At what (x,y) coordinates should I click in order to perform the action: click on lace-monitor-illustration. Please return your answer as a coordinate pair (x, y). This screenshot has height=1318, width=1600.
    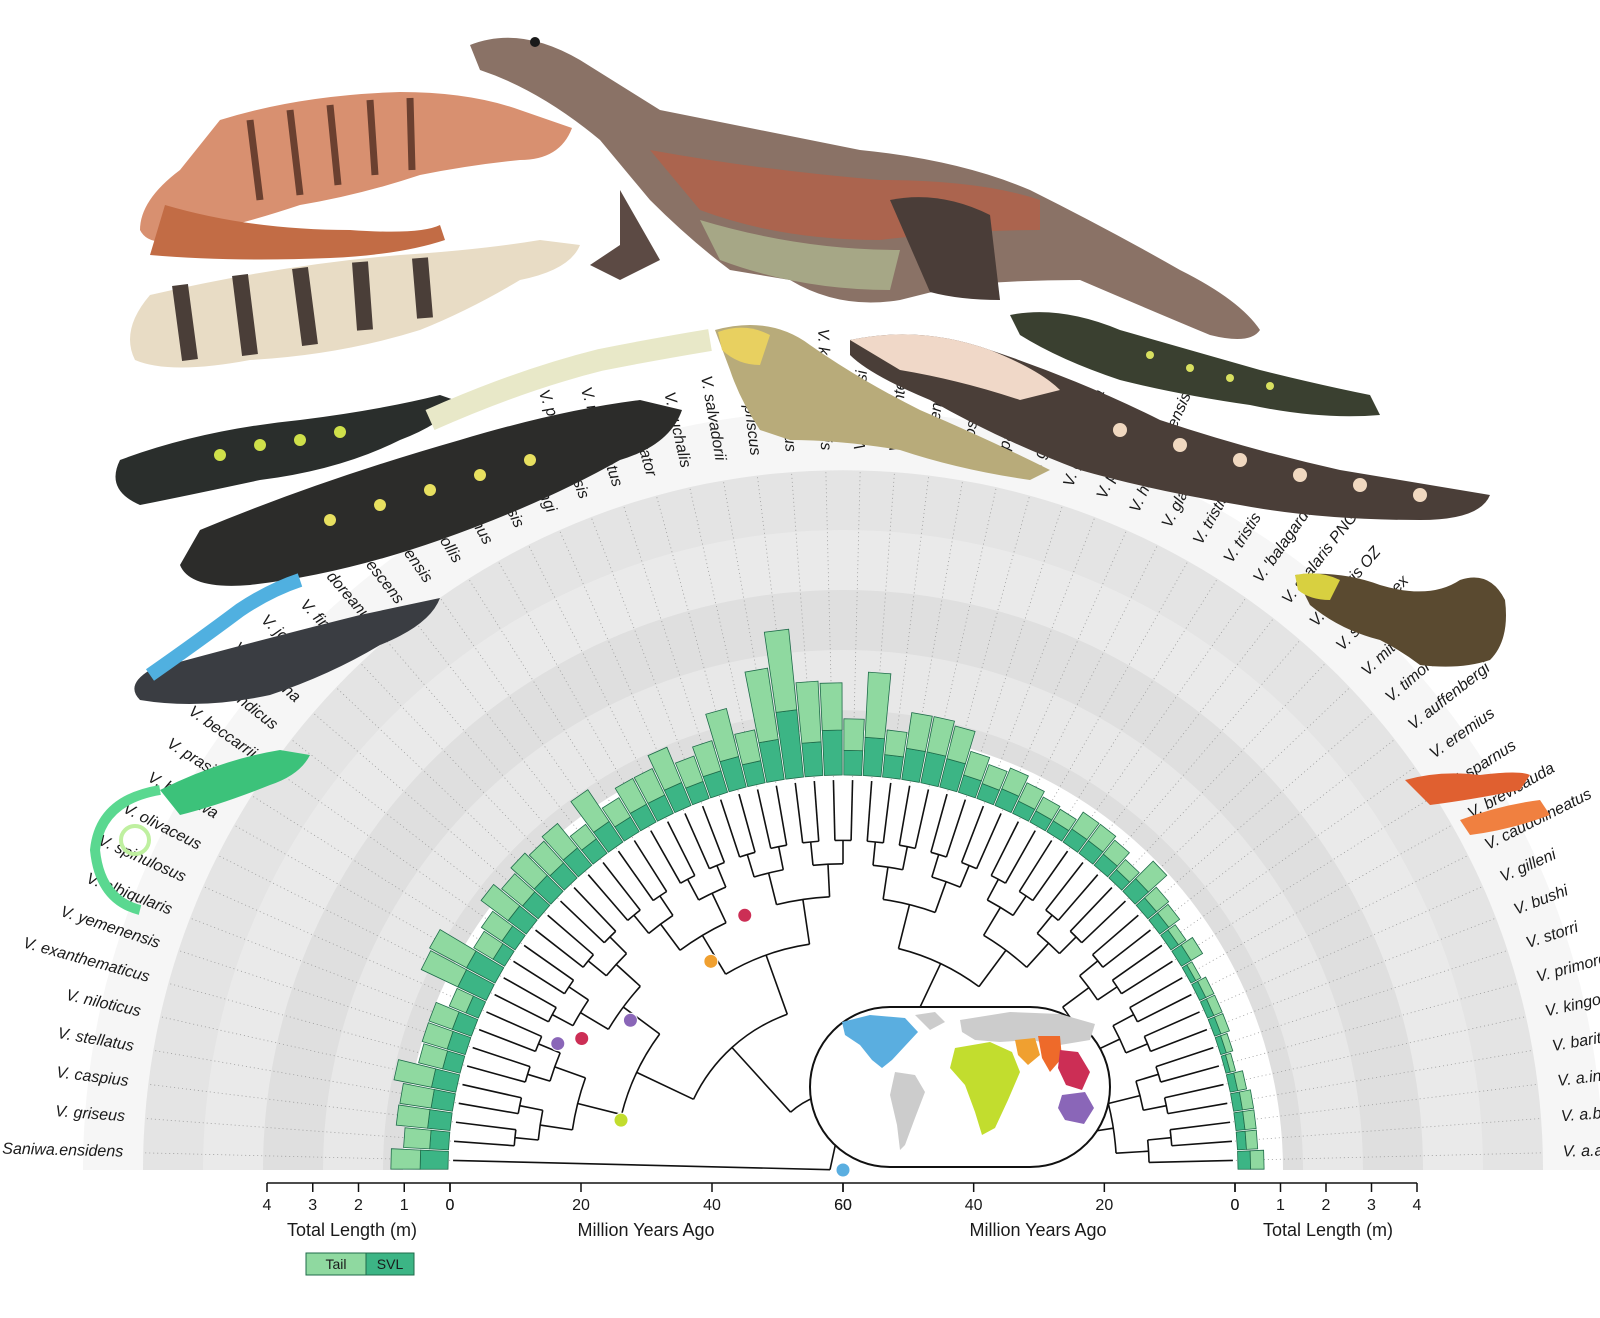
    Looking at the image, I should click on (1170, 427).